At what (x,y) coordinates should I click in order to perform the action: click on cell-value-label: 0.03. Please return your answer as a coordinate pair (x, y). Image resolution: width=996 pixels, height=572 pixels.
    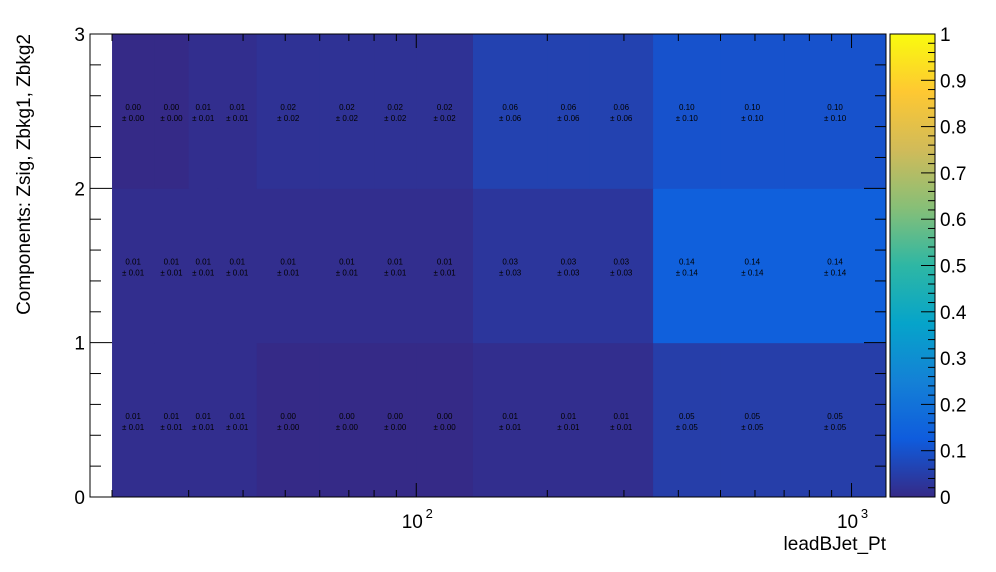
    Looking at the image, I should click on (621, 262).